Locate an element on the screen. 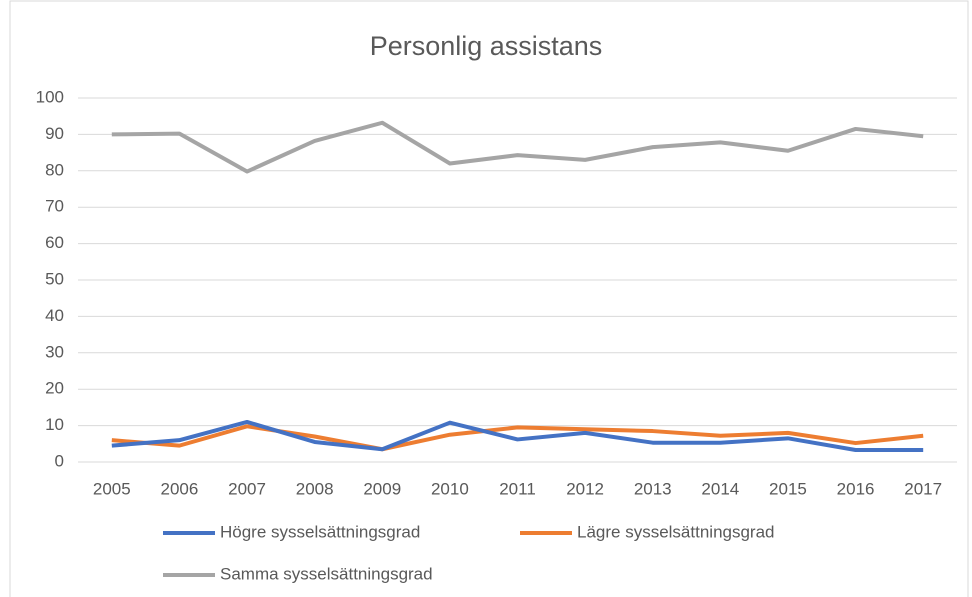  y-tick-label: 10 is located at coordinates (54, 424).